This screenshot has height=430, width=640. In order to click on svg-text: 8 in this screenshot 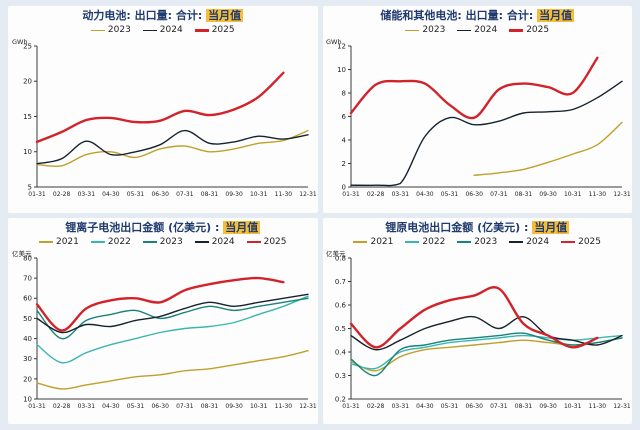, I will do `click(344, 93)`.